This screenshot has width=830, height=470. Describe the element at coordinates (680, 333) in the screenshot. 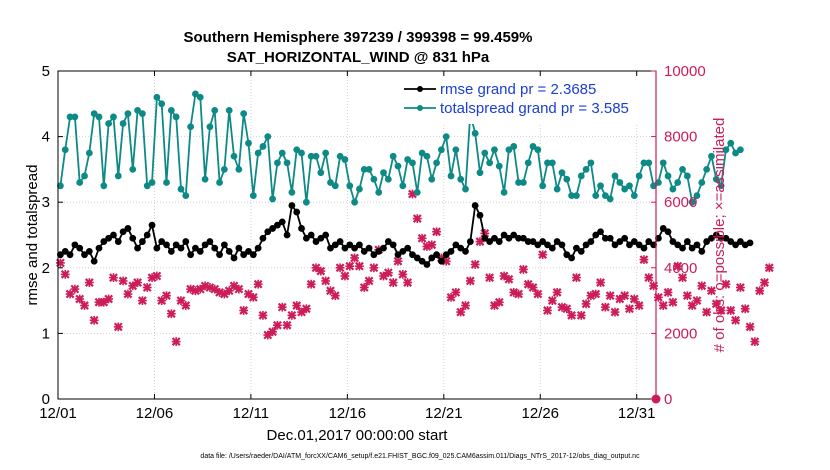

I see `y-tick-label-right: 2000` at that location.